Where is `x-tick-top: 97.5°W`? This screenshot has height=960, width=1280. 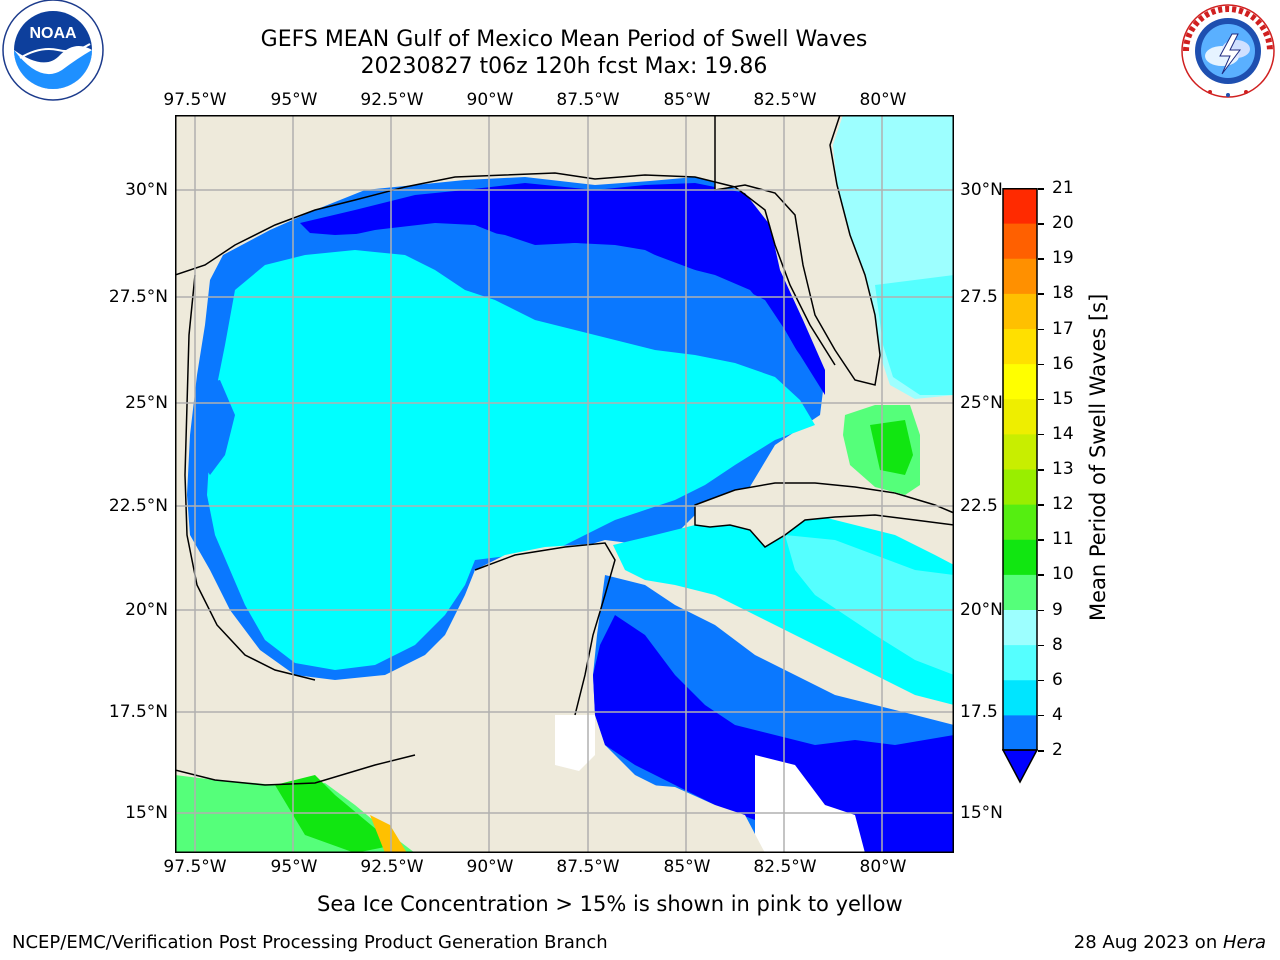 x-tick-top: 97.5°W is located at coordinates (195, 100).